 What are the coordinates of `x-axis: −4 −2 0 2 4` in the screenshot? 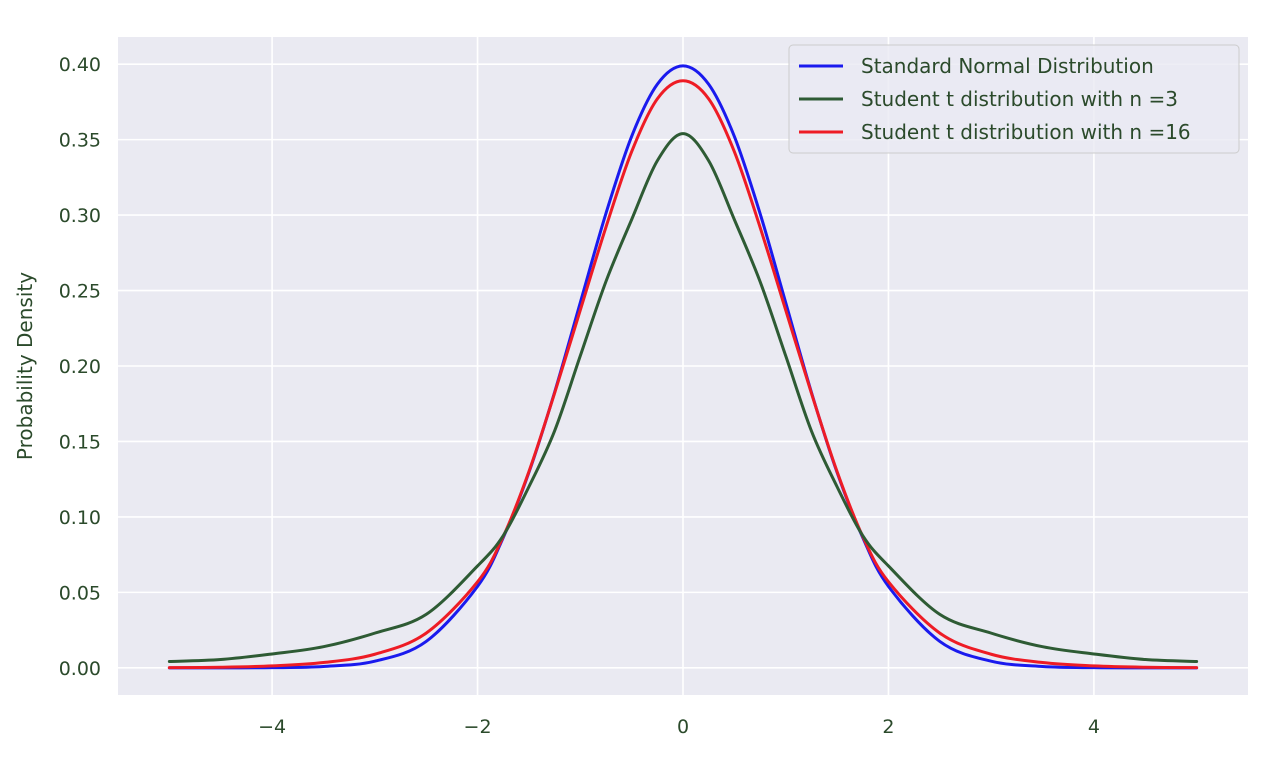 It's located at (679, 727).